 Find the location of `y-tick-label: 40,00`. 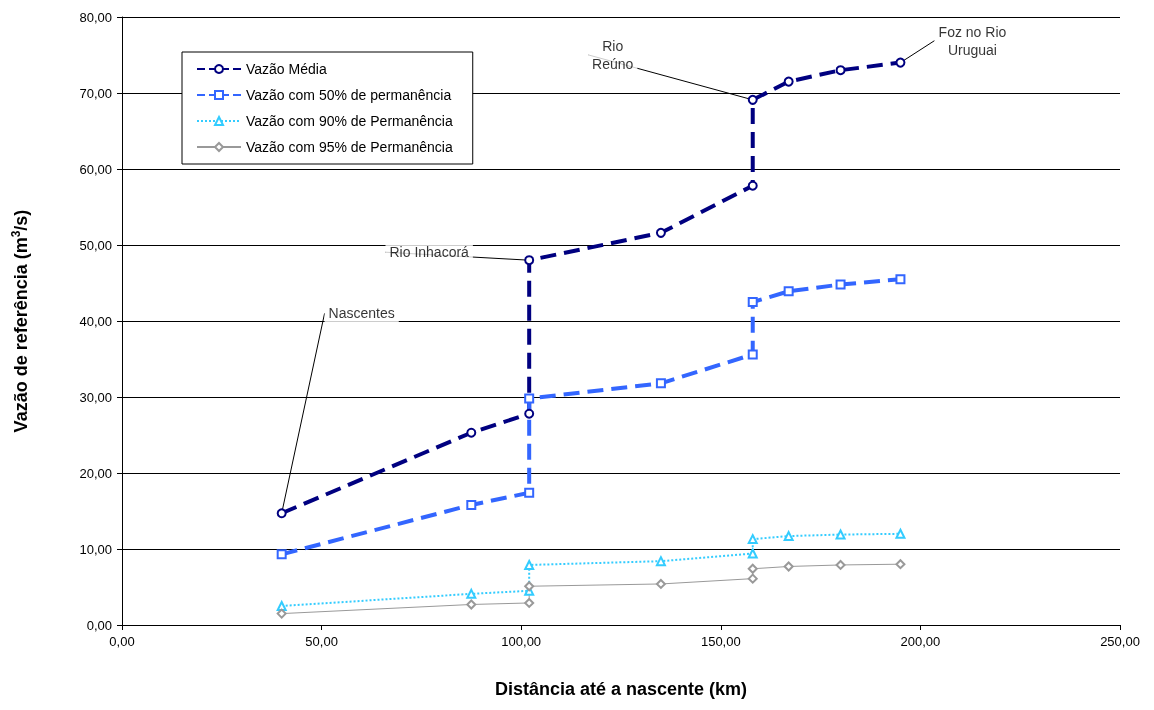

y-tick-label: 40,00 is located at coordinates (95, 321).